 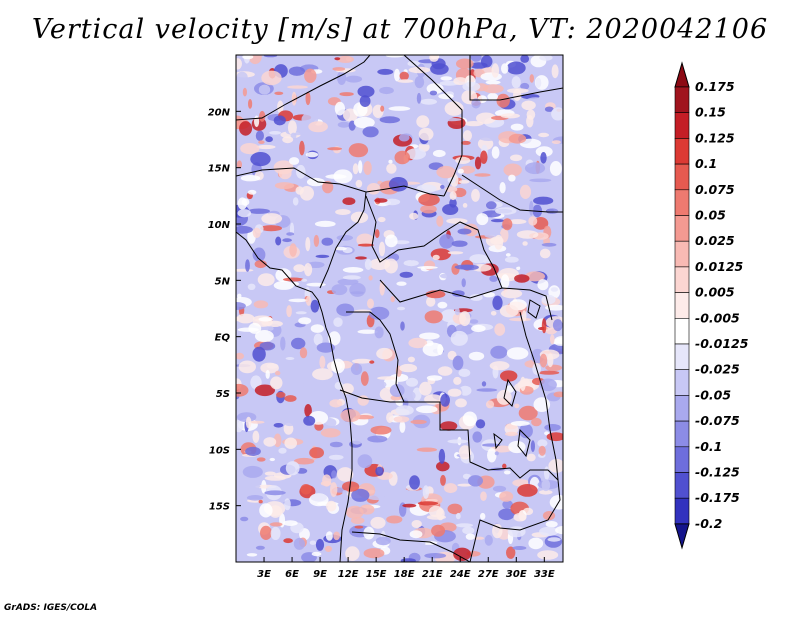 What do you see at coordinates (219, 507) in the screenshot?
I see `lat-label: 15S` at bounding box center [219, 507].